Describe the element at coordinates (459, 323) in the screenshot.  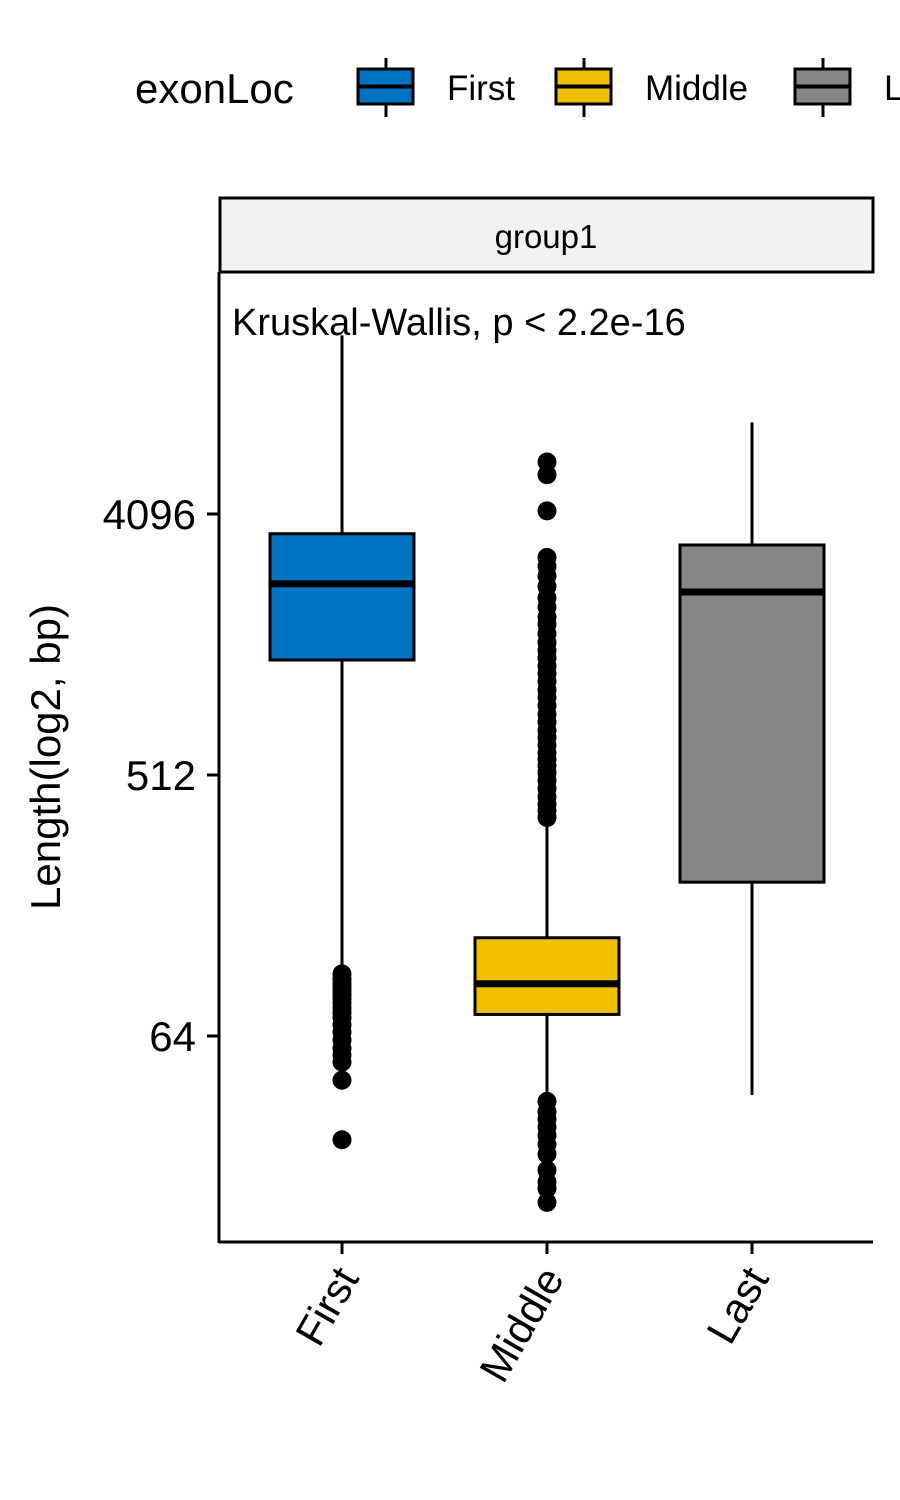
I see `kruskal-wallis-annotation: Kruskal-Wallis, p < 2.2e-16` at that location.